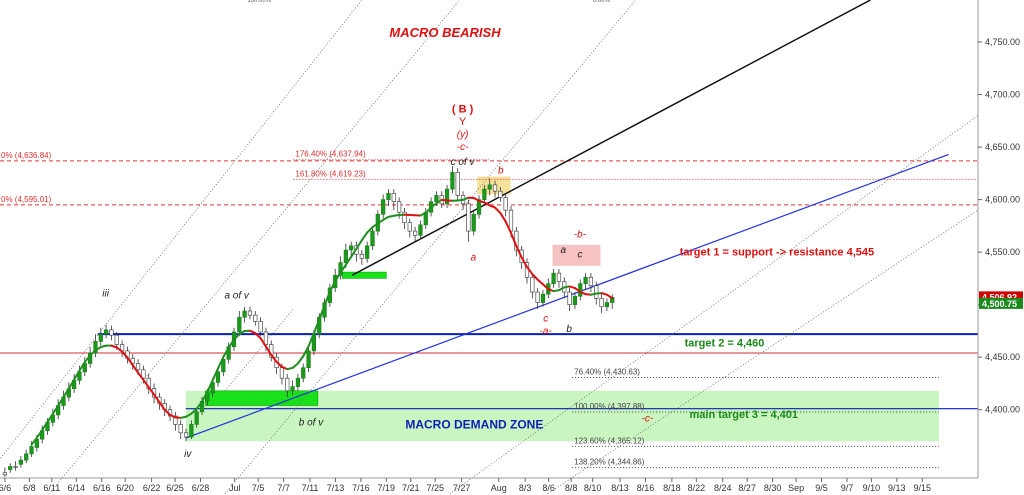 Image resolution: width=1024 pixels, height=495 pixels. Describe the element at coordinates (259, 2) in the screenshot. I see `fib-100-top-label: 100.00%` at that location.